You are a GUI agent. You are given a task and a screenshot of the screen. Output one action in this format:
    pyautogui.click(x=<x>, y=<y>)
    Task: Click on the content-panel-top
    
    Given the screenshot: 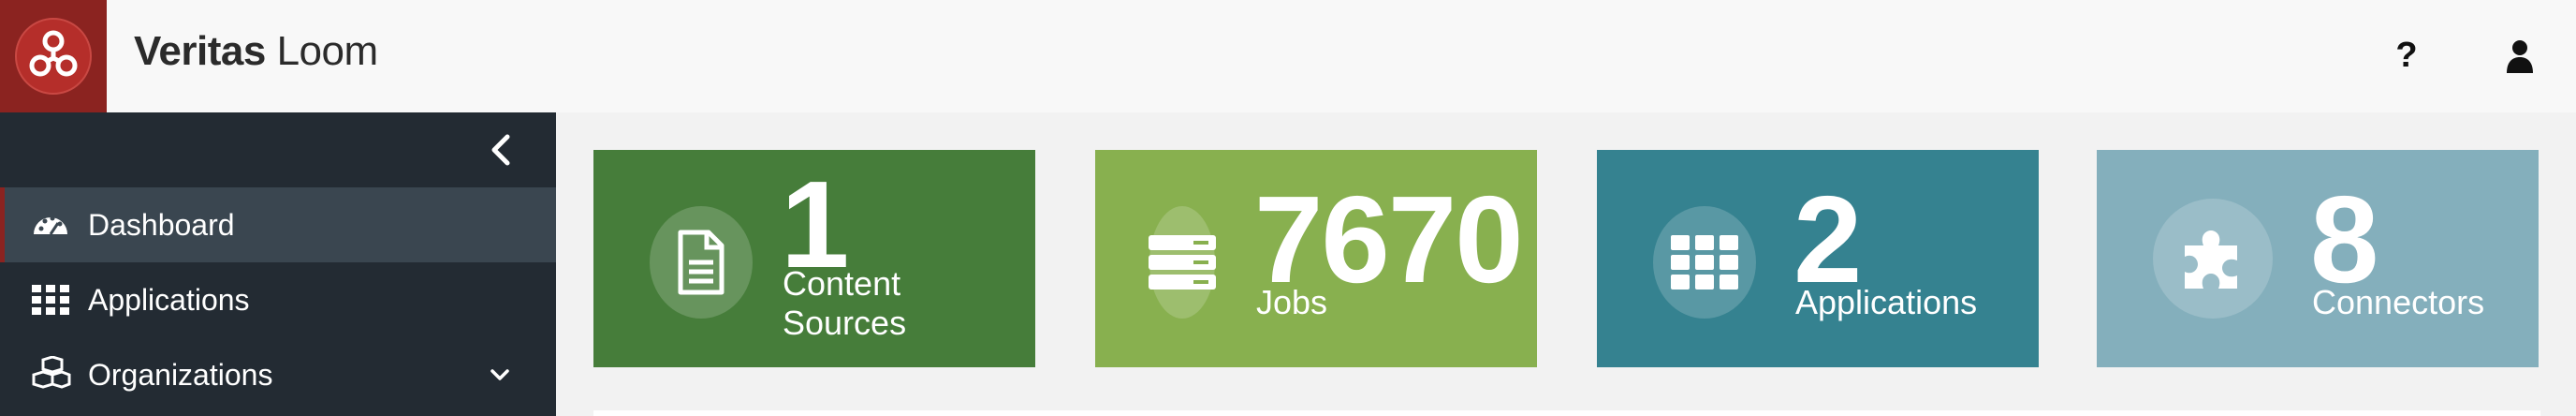 What is the action you would take?
    pyautogui.click(x=1566, y=413)
    